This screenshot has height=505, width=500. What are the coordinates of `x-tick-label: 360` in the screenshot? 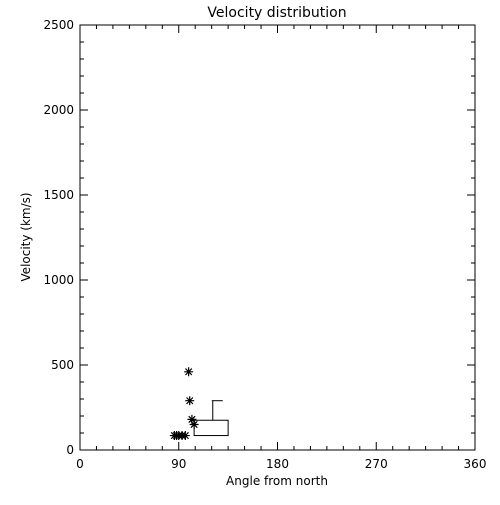 It's located at (475, 464).